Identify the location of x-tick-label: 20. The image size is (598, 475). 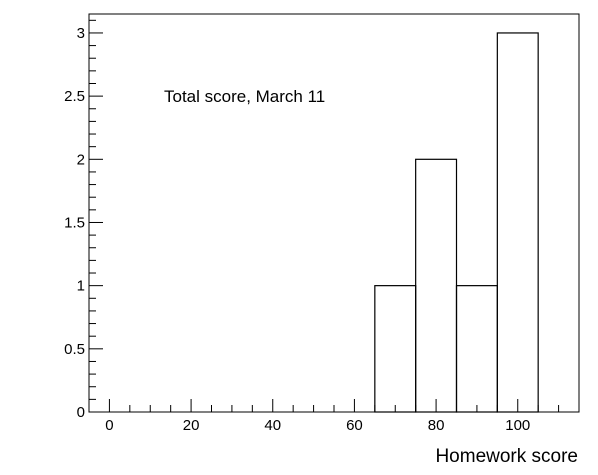
(191, 425).